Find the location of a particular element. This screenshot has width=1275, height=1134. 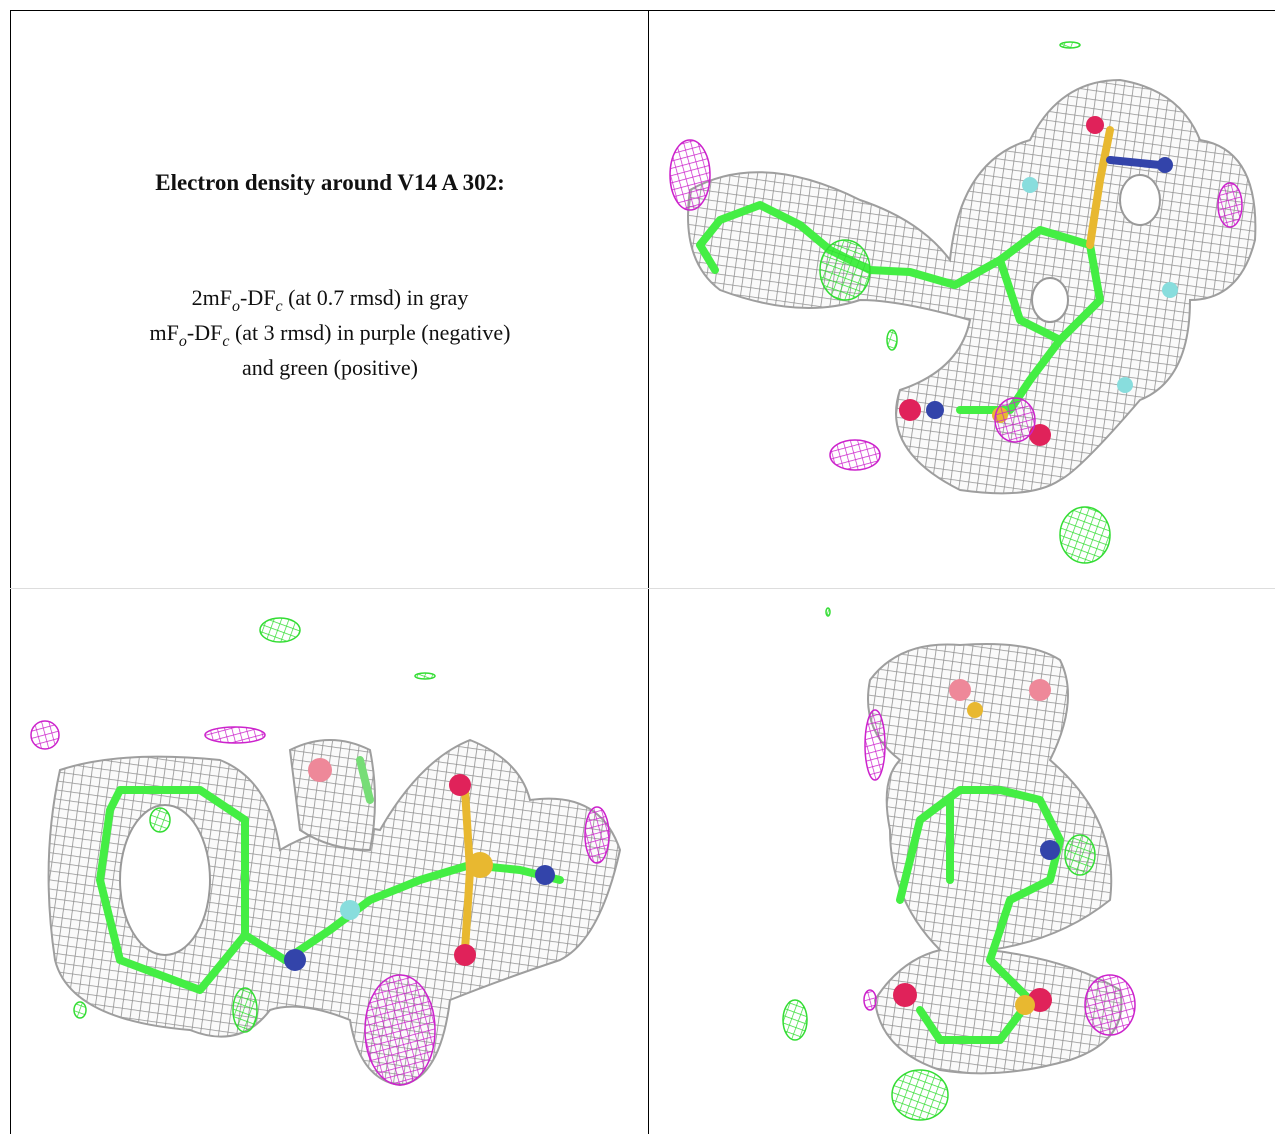

text-segment: and green (positive) is located at coordinates (330, 367).